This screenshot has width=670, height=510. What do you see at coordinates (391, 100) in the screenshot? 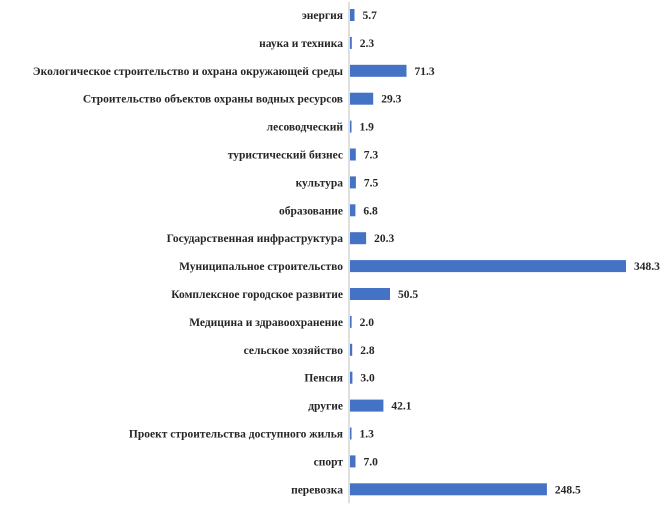
I see `data-label: 29.3` at bounding box center [391, 100].